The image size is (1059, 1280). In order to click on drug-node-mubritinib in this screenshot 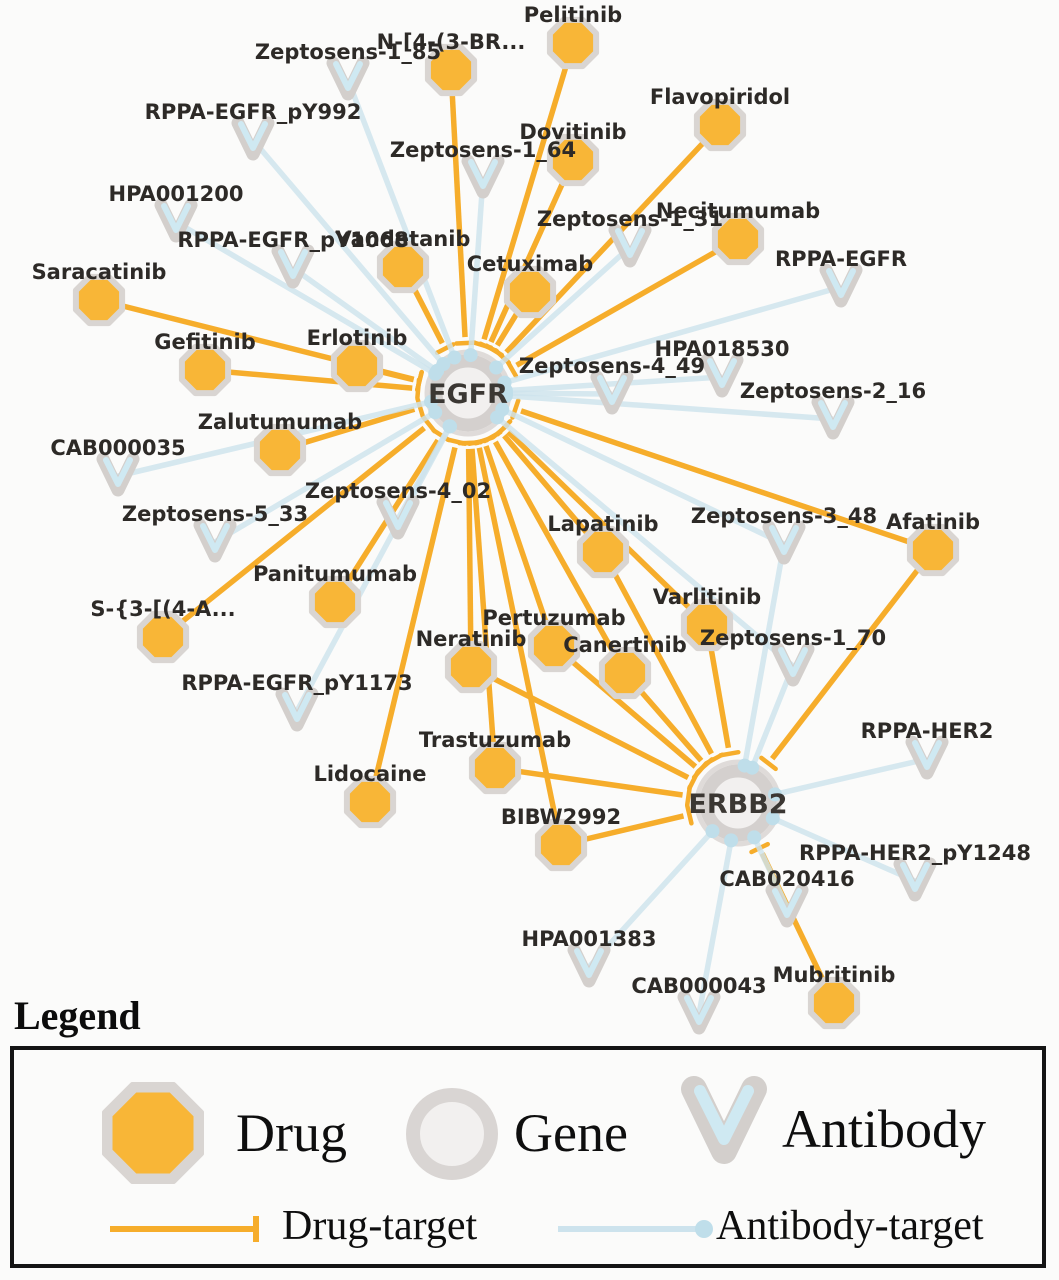, I will do `click(834, 1003)`.